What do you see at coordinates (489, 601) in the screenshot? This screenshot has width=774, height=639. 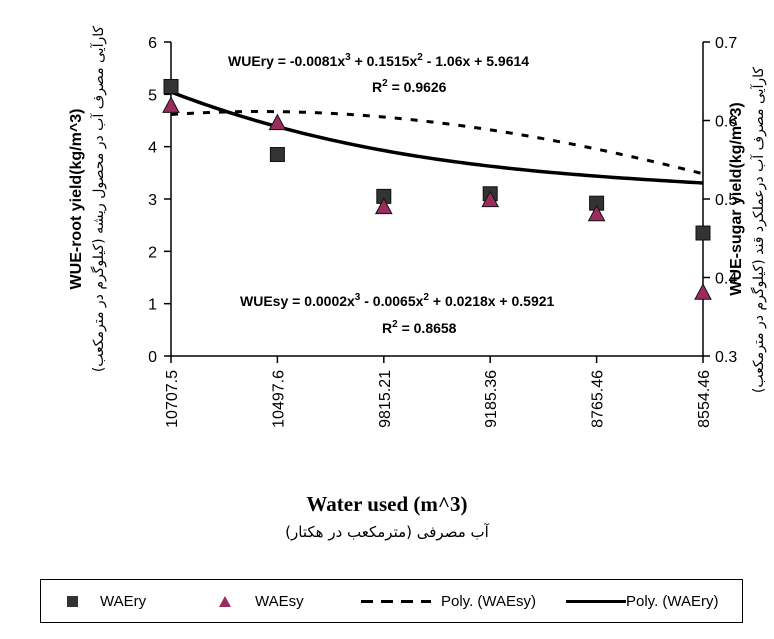 I see `legend-label-poly-waesy: Poly. (WAEsy)` at bounding box center [489, 601].